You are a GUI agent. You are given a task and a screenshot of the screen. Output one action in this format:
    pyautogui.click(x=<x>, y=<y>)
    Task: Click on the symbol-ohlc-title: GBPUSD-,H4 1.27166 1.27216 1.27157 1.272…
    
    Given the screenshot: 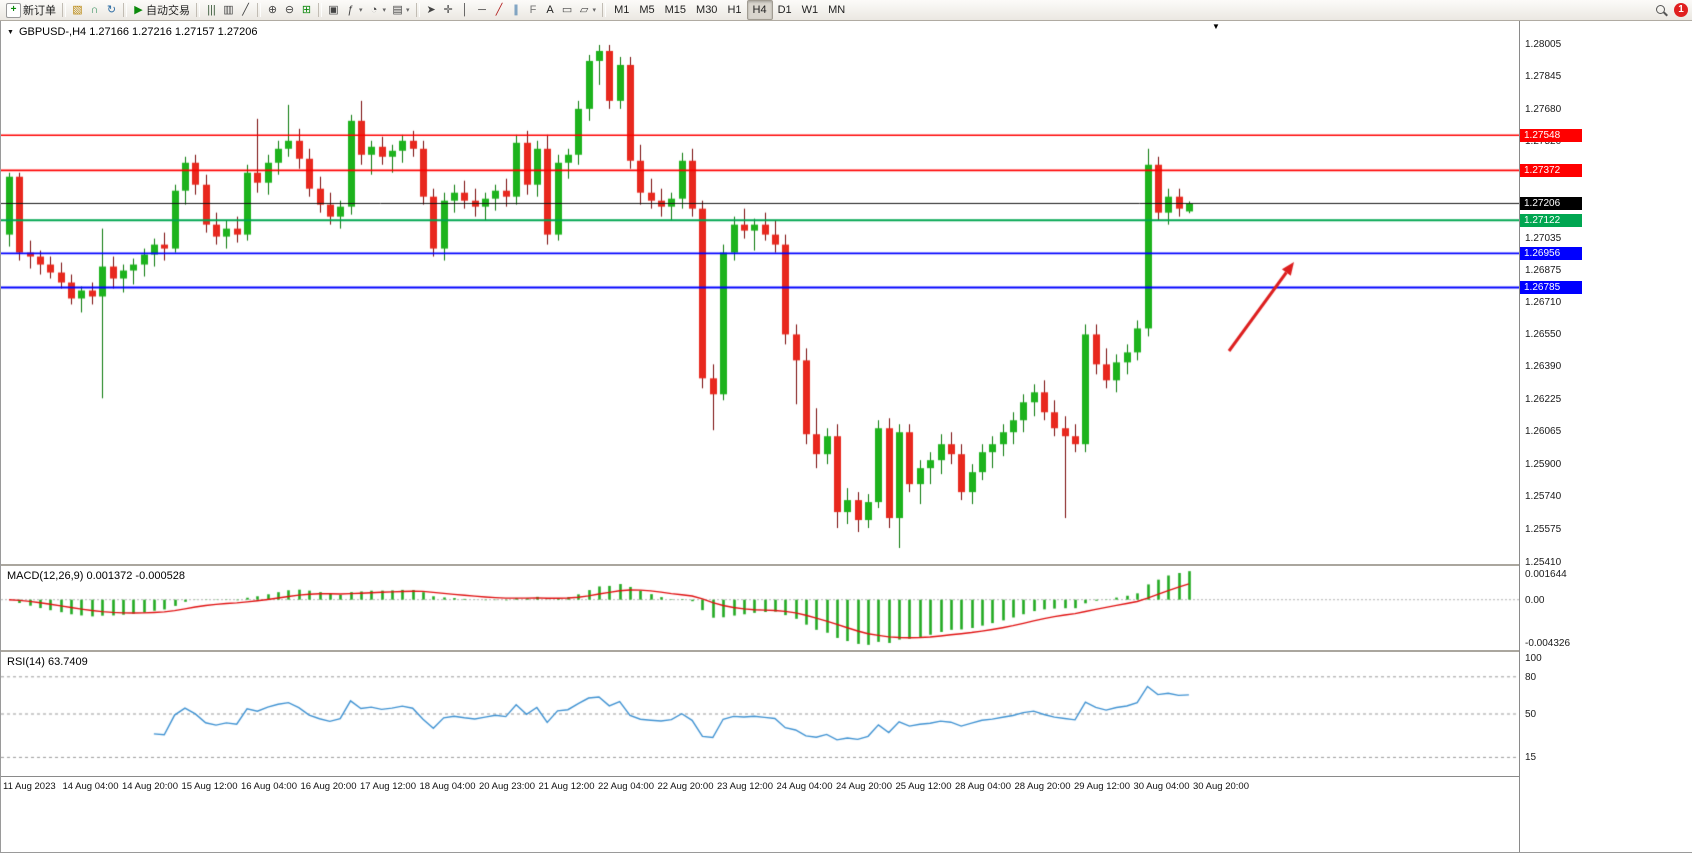 What is the action you would take?
    pyautogui.click(x=138, y=32)
    